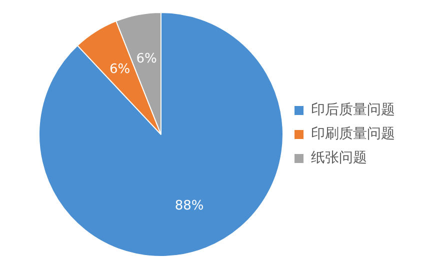  I want to click on legend-label: 纸张问题, so click(339, 158).